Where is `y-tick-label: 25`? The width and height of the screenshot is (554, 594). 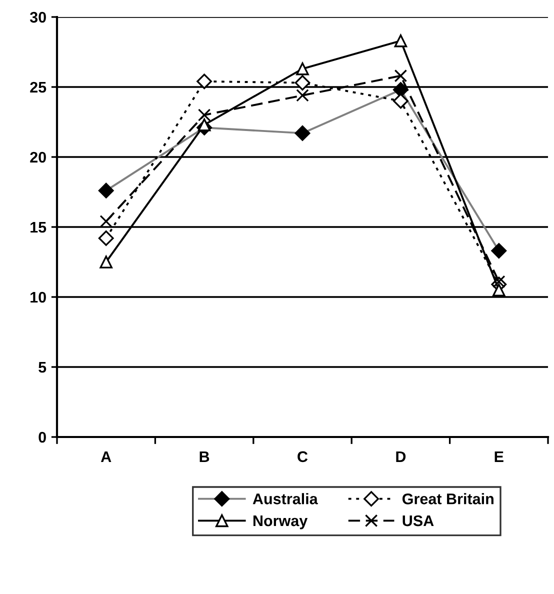 y-tick-label: 25 is located at coordinates (38, 87).